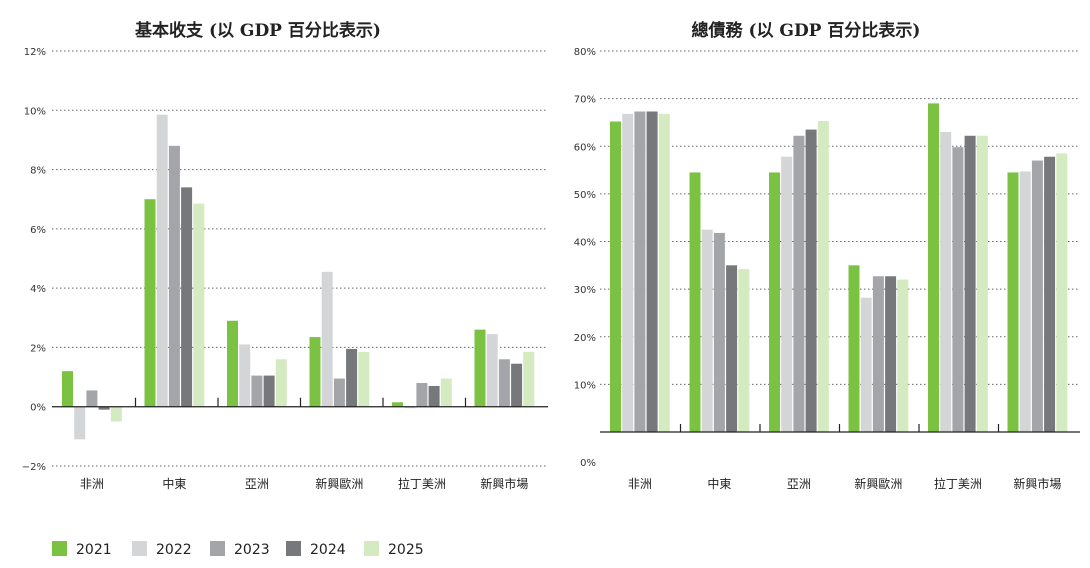  I want to click on left-y-tick-labels: −2% 0% 2% 4% 6% 8% 10% 12%, so click(34, 260).